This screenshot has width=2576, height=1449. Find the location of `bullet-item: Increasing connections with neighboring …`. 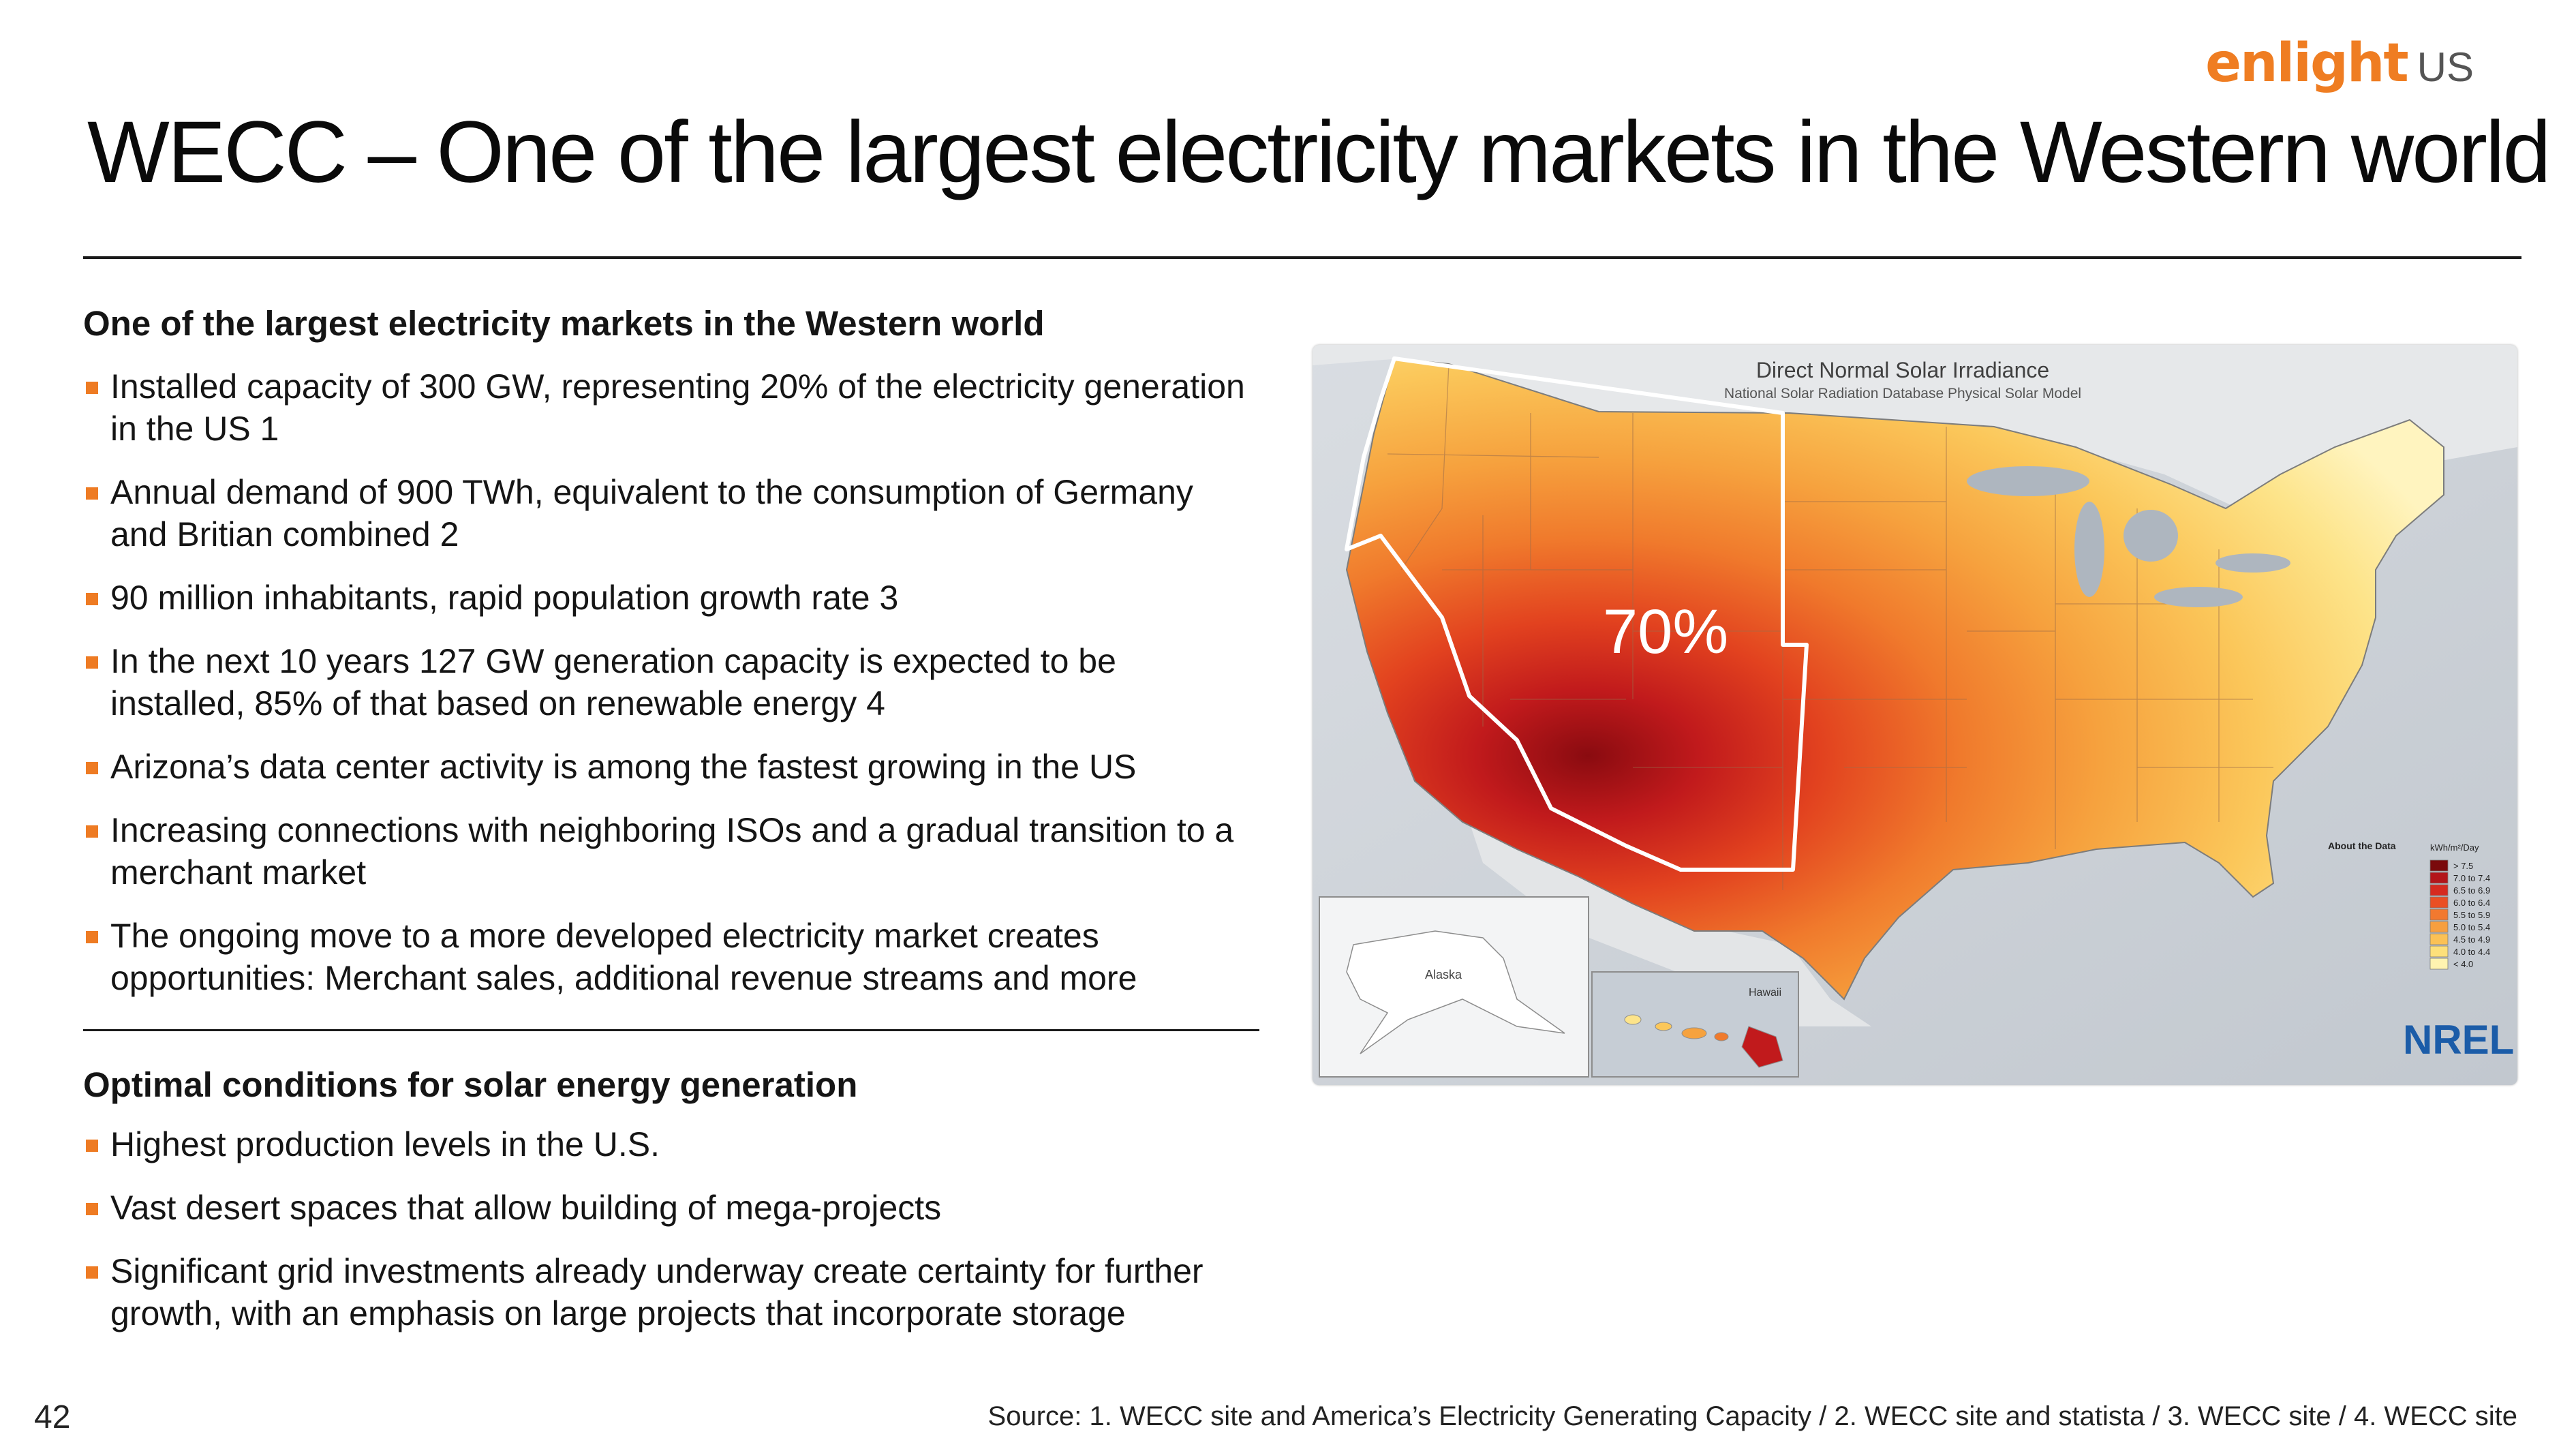

bullet-item: Increasing connections with neighboring … is located at coordinates (669, 852).